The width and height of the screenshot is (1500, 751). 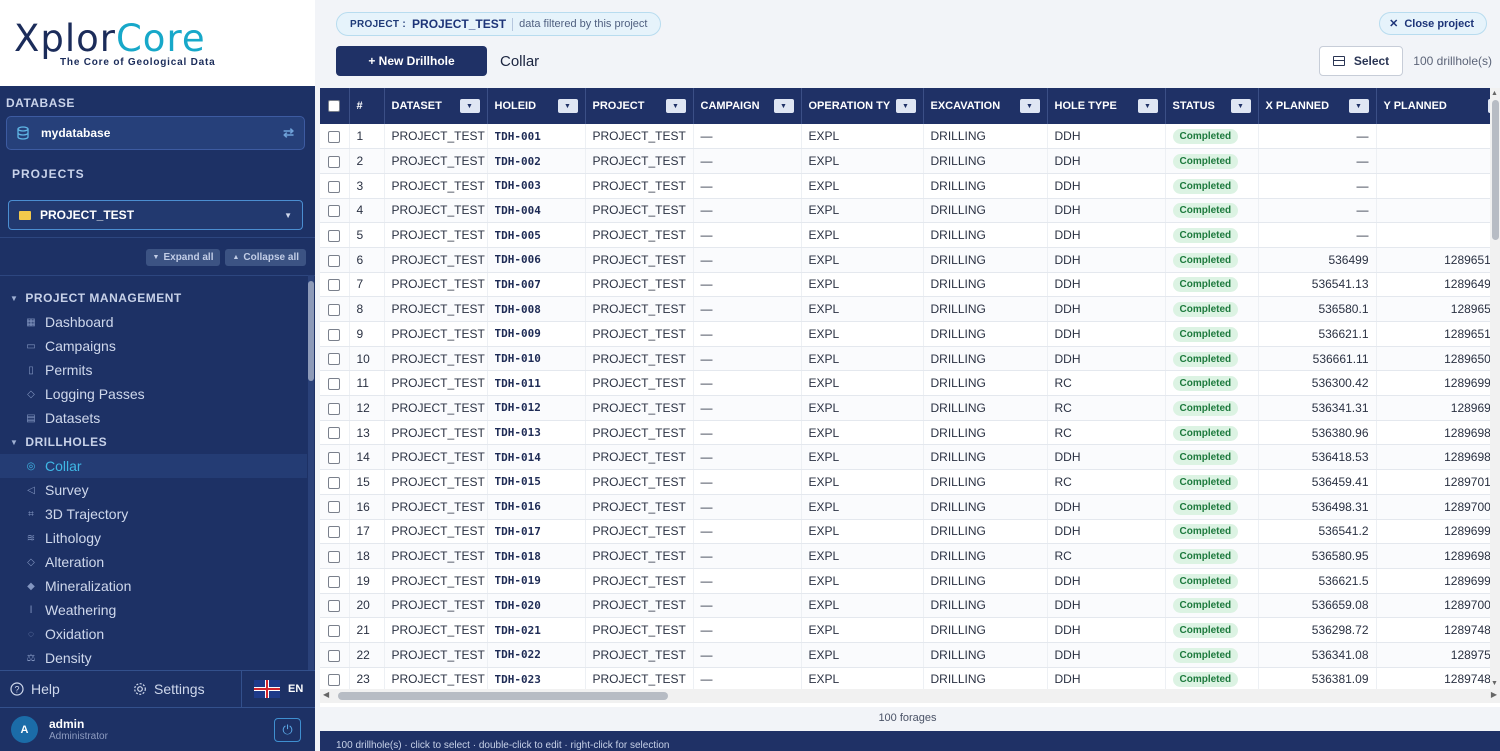 I want to click on settings-button: Settings, so click(x=181, y=689).